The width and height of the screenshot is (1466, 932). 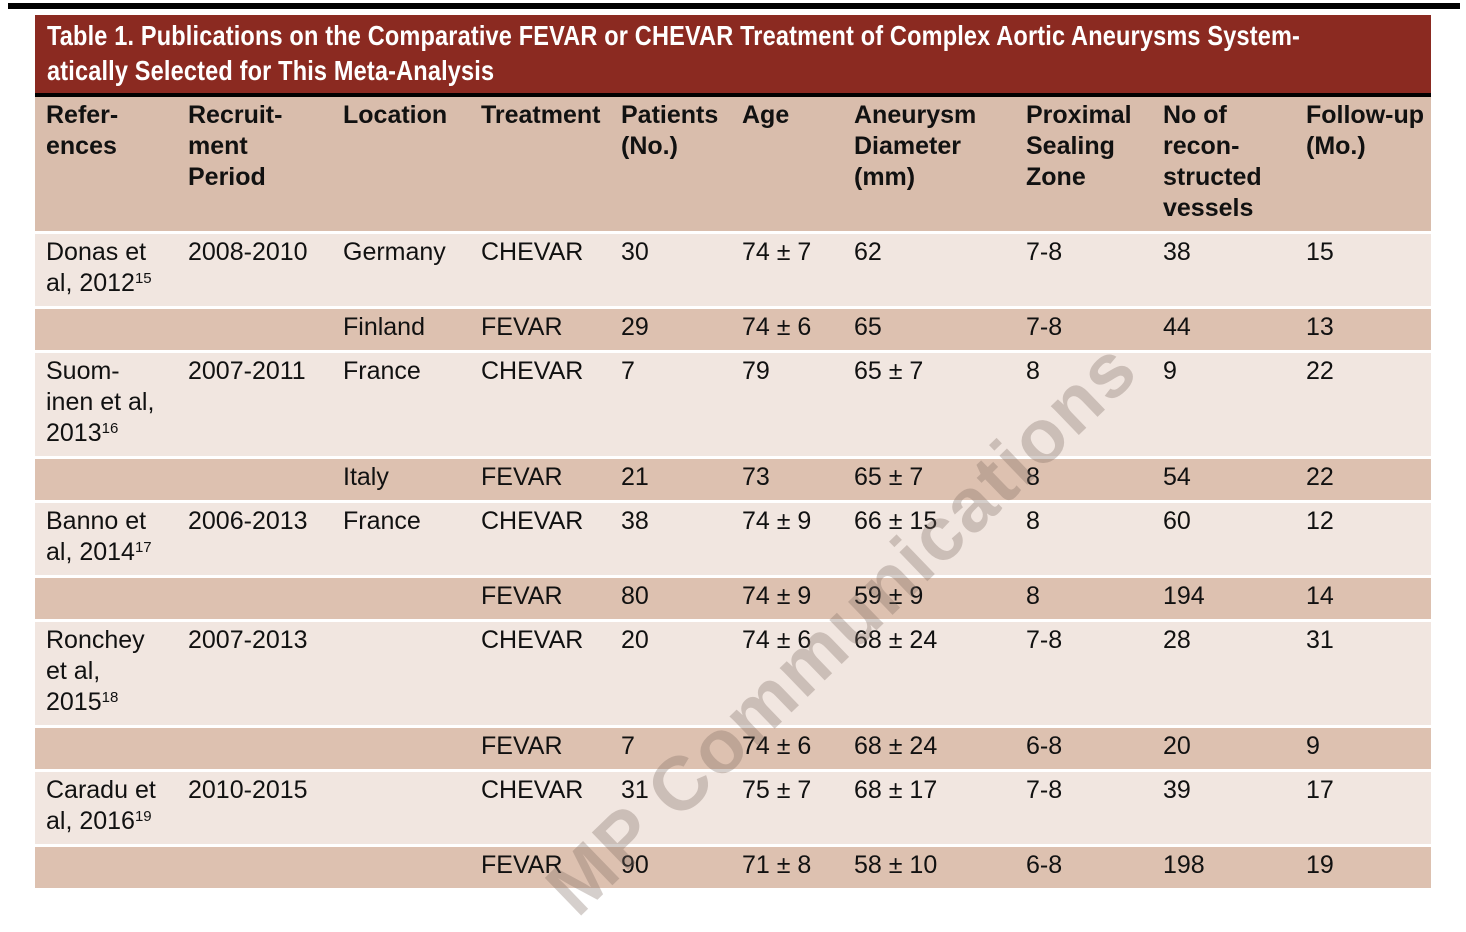 I want to click on cell-age: 74 ± 7, so click(x=787, y=271).